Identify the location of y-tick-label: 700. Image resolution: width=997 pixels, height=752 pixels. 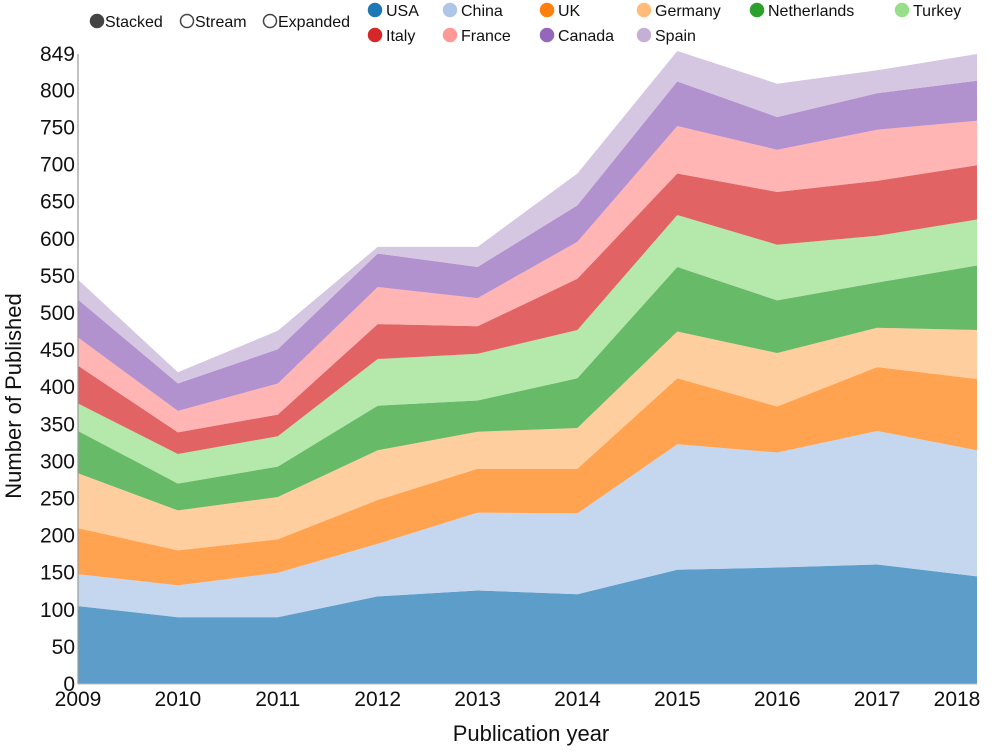
(57, 165).